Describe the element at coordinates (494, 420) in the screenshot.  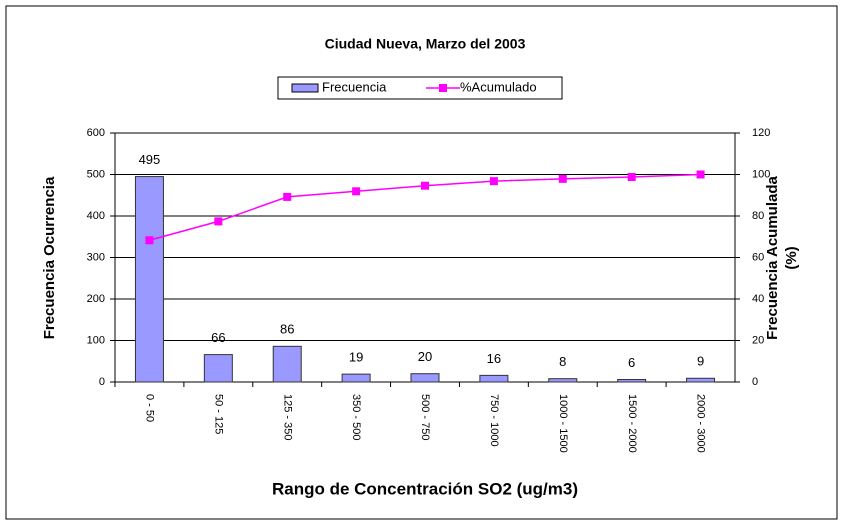
I see `x-tick-label: 750 - 1000` at that location.